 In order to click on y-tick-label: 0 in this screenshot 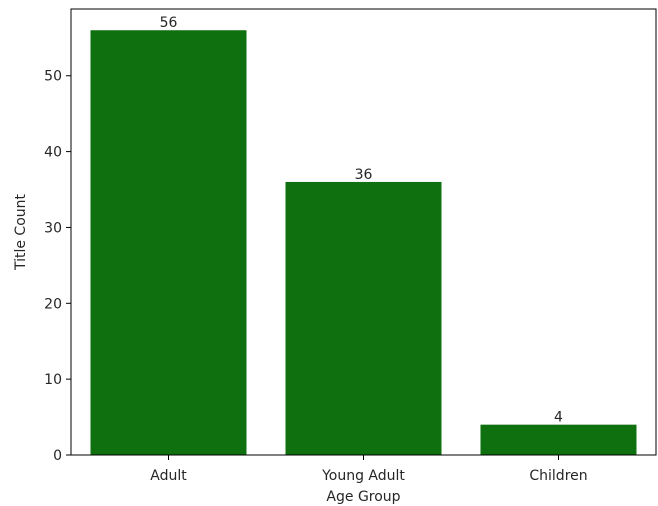, I will do `click(57, 456)`.